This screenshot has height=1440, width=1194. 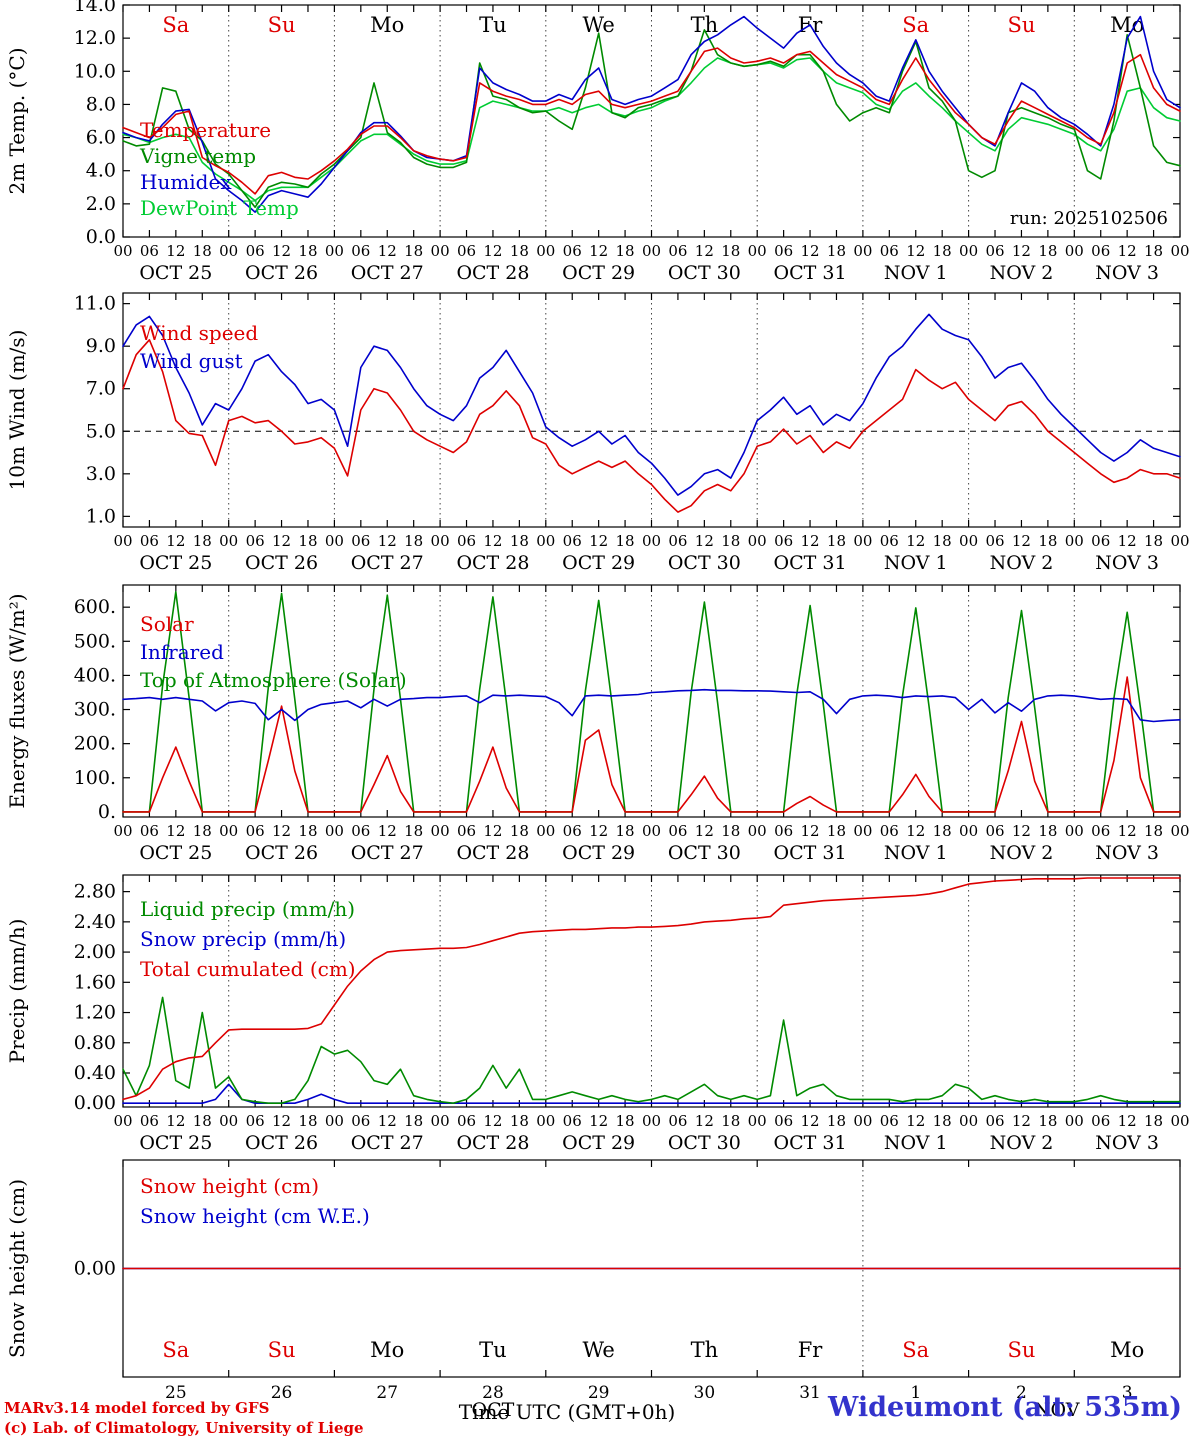 I want to click on y-axis-title: 2m Temp. (°C), so click(x=17, y=120).